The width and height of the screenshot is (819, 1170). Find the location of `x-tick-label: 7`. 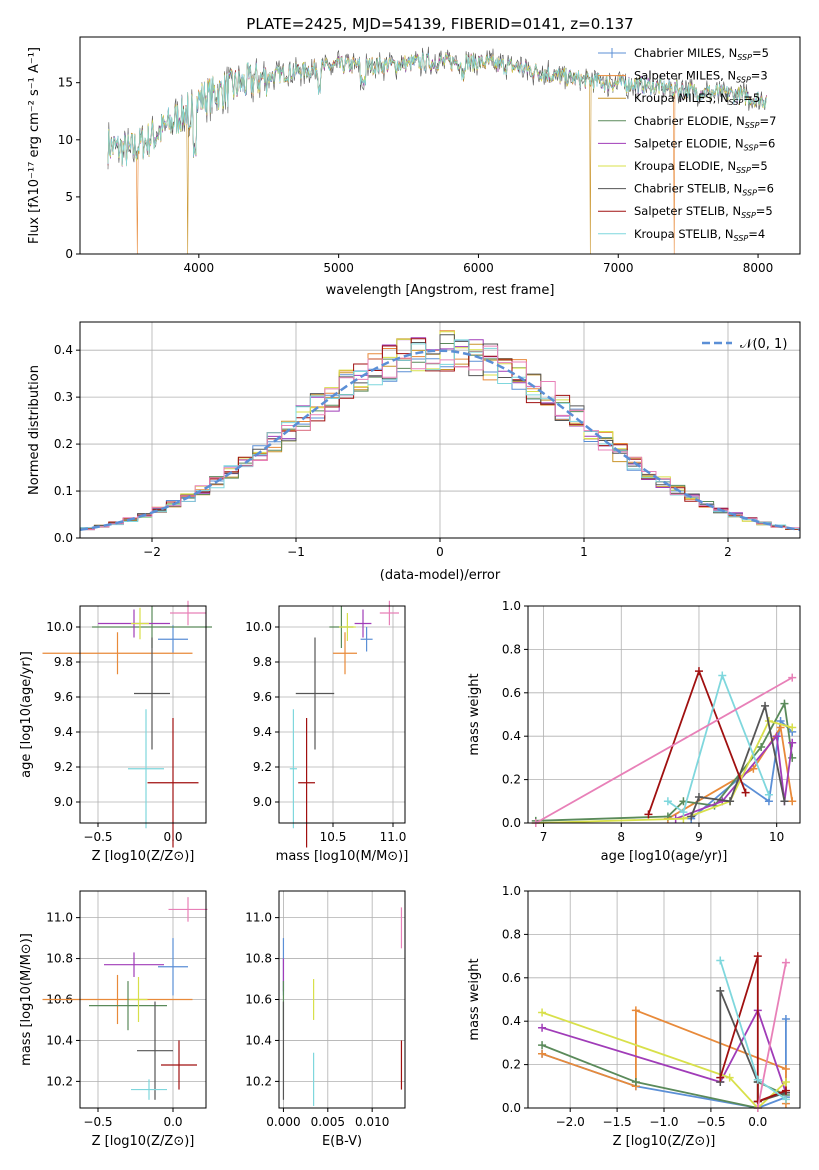

x-tick-label: 7 is located at coordinates (544, 837).